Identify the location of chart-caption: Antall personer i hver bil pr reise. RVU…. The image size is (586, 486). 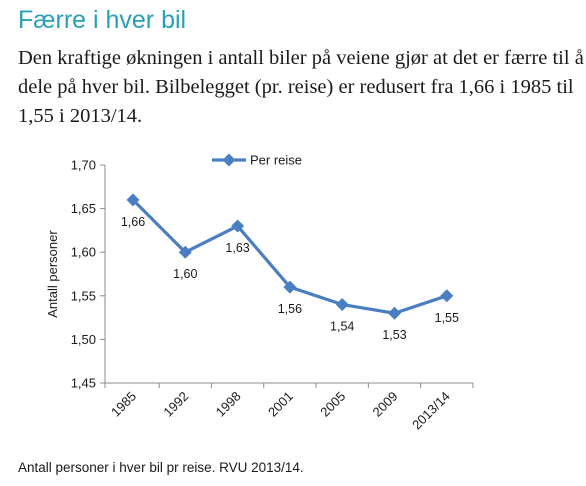
(161, 467).